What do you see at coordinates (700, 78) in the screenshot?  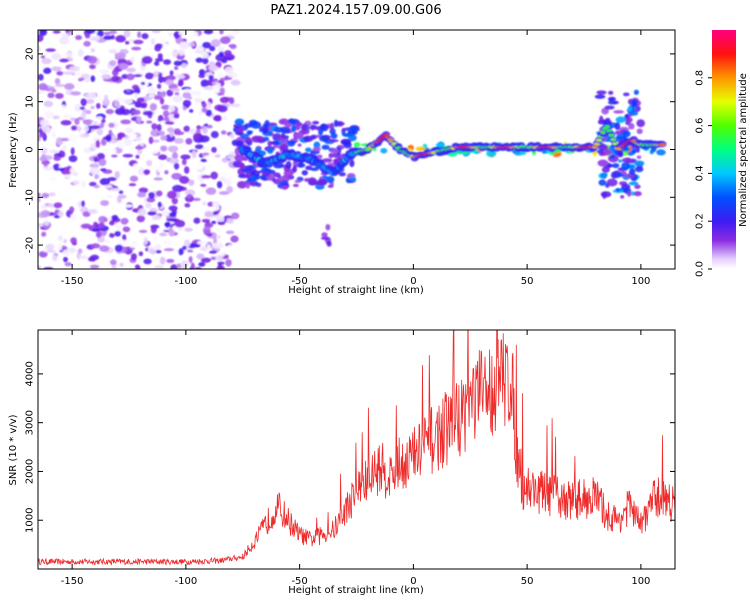 I see `colorbar-tick-label: 0.8` at bounding box center [700, 78].